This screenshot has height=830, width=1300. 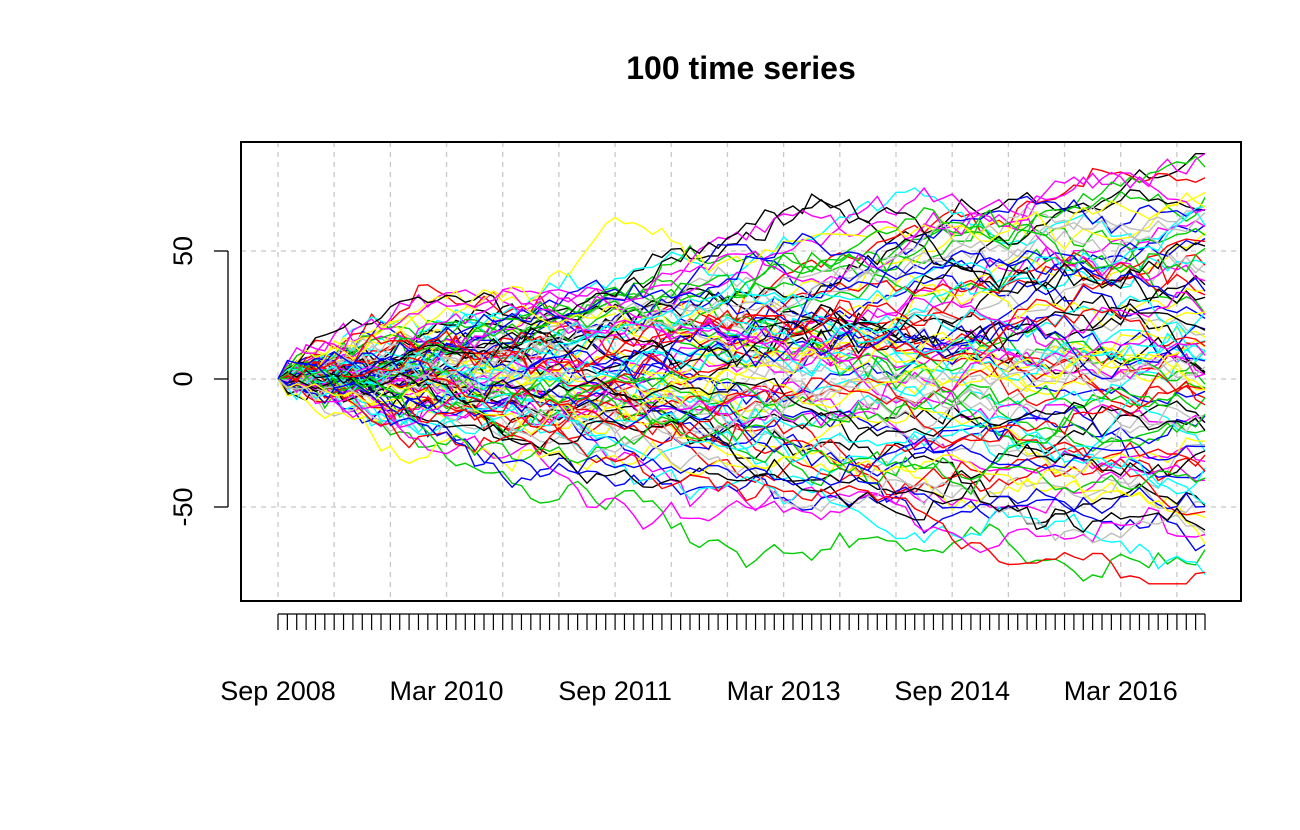 I want to click on x-tick-label: Sep 2011, so click(x=615, y=691).